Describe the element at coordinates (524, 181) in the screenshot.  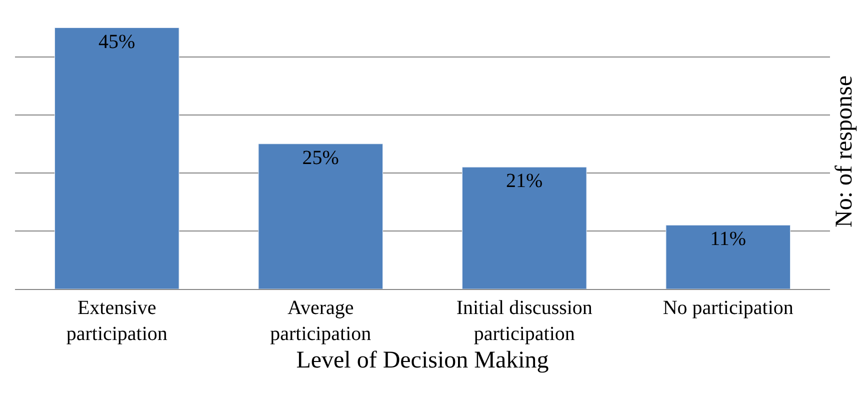
I see `data-label: 21%` at that location.